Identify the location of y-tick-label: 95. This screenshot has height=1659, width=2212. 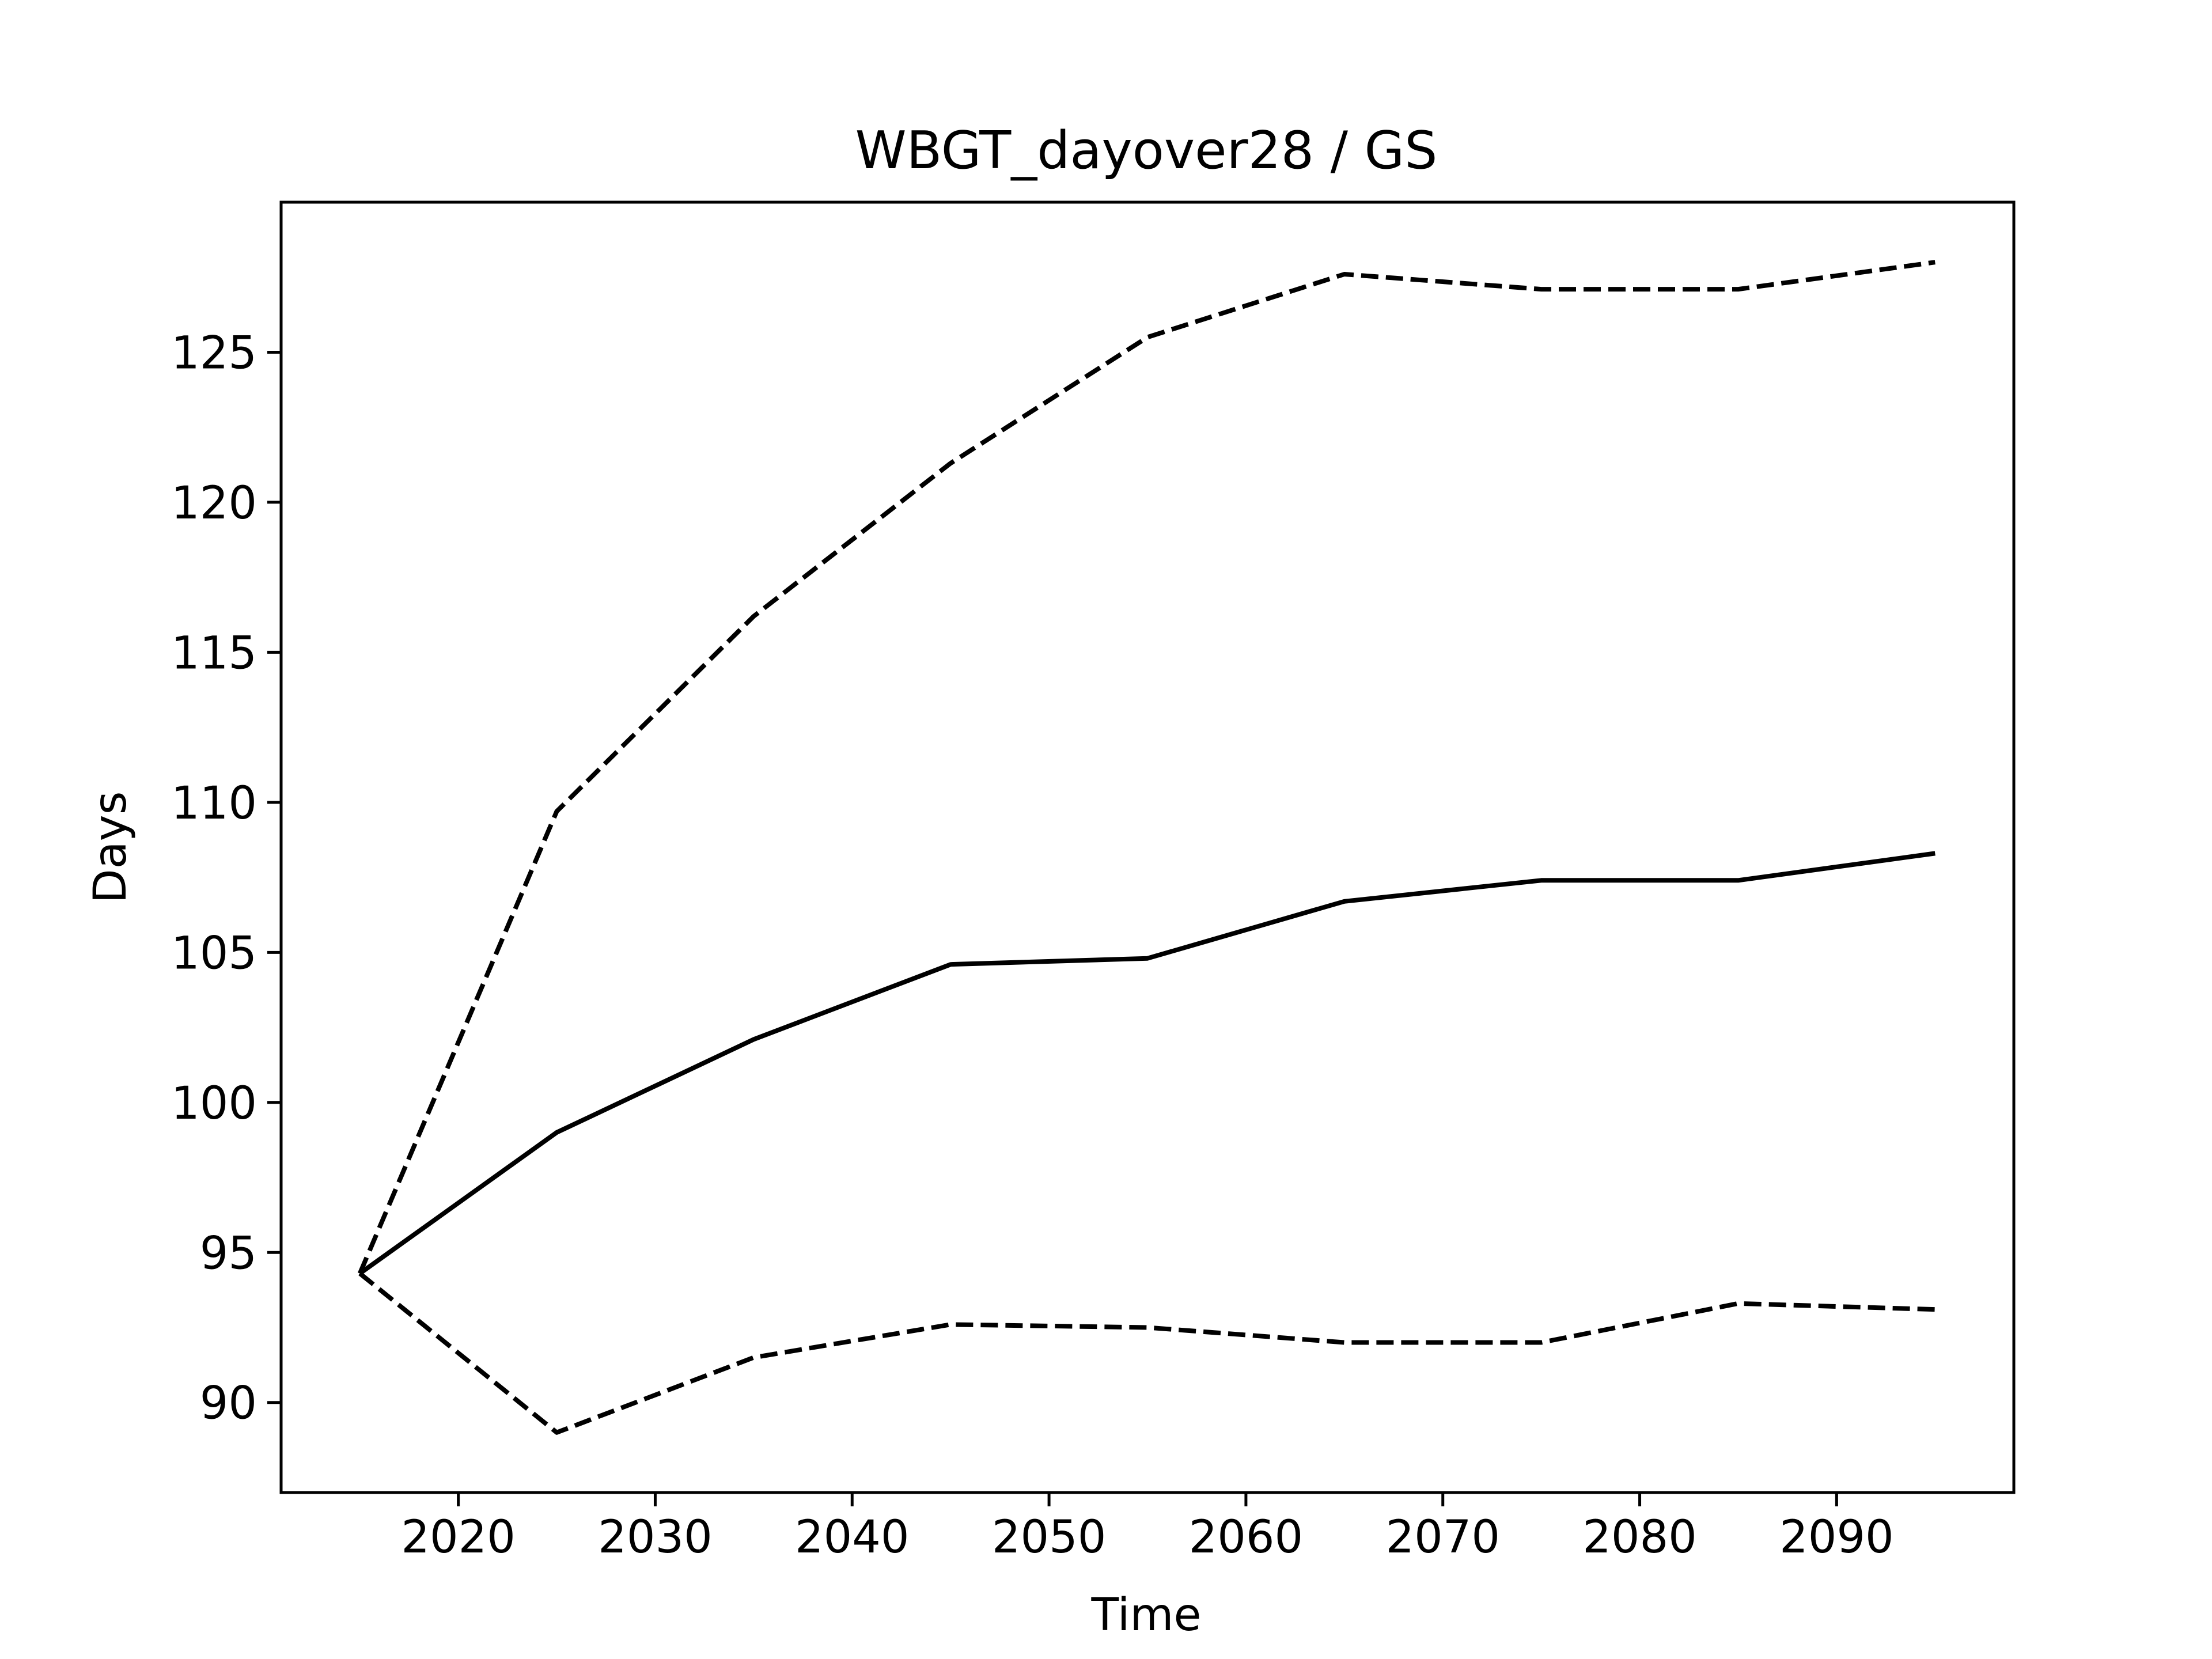
(228, 1253).